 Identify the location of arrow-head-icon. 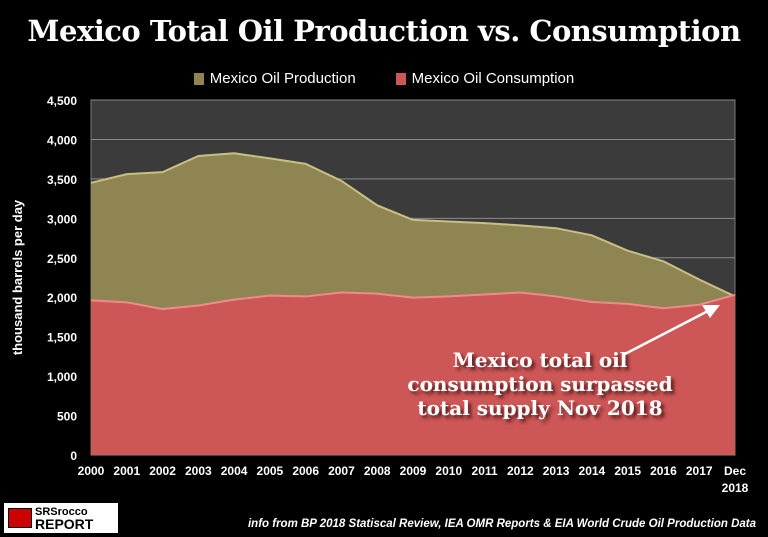
(711, 311).